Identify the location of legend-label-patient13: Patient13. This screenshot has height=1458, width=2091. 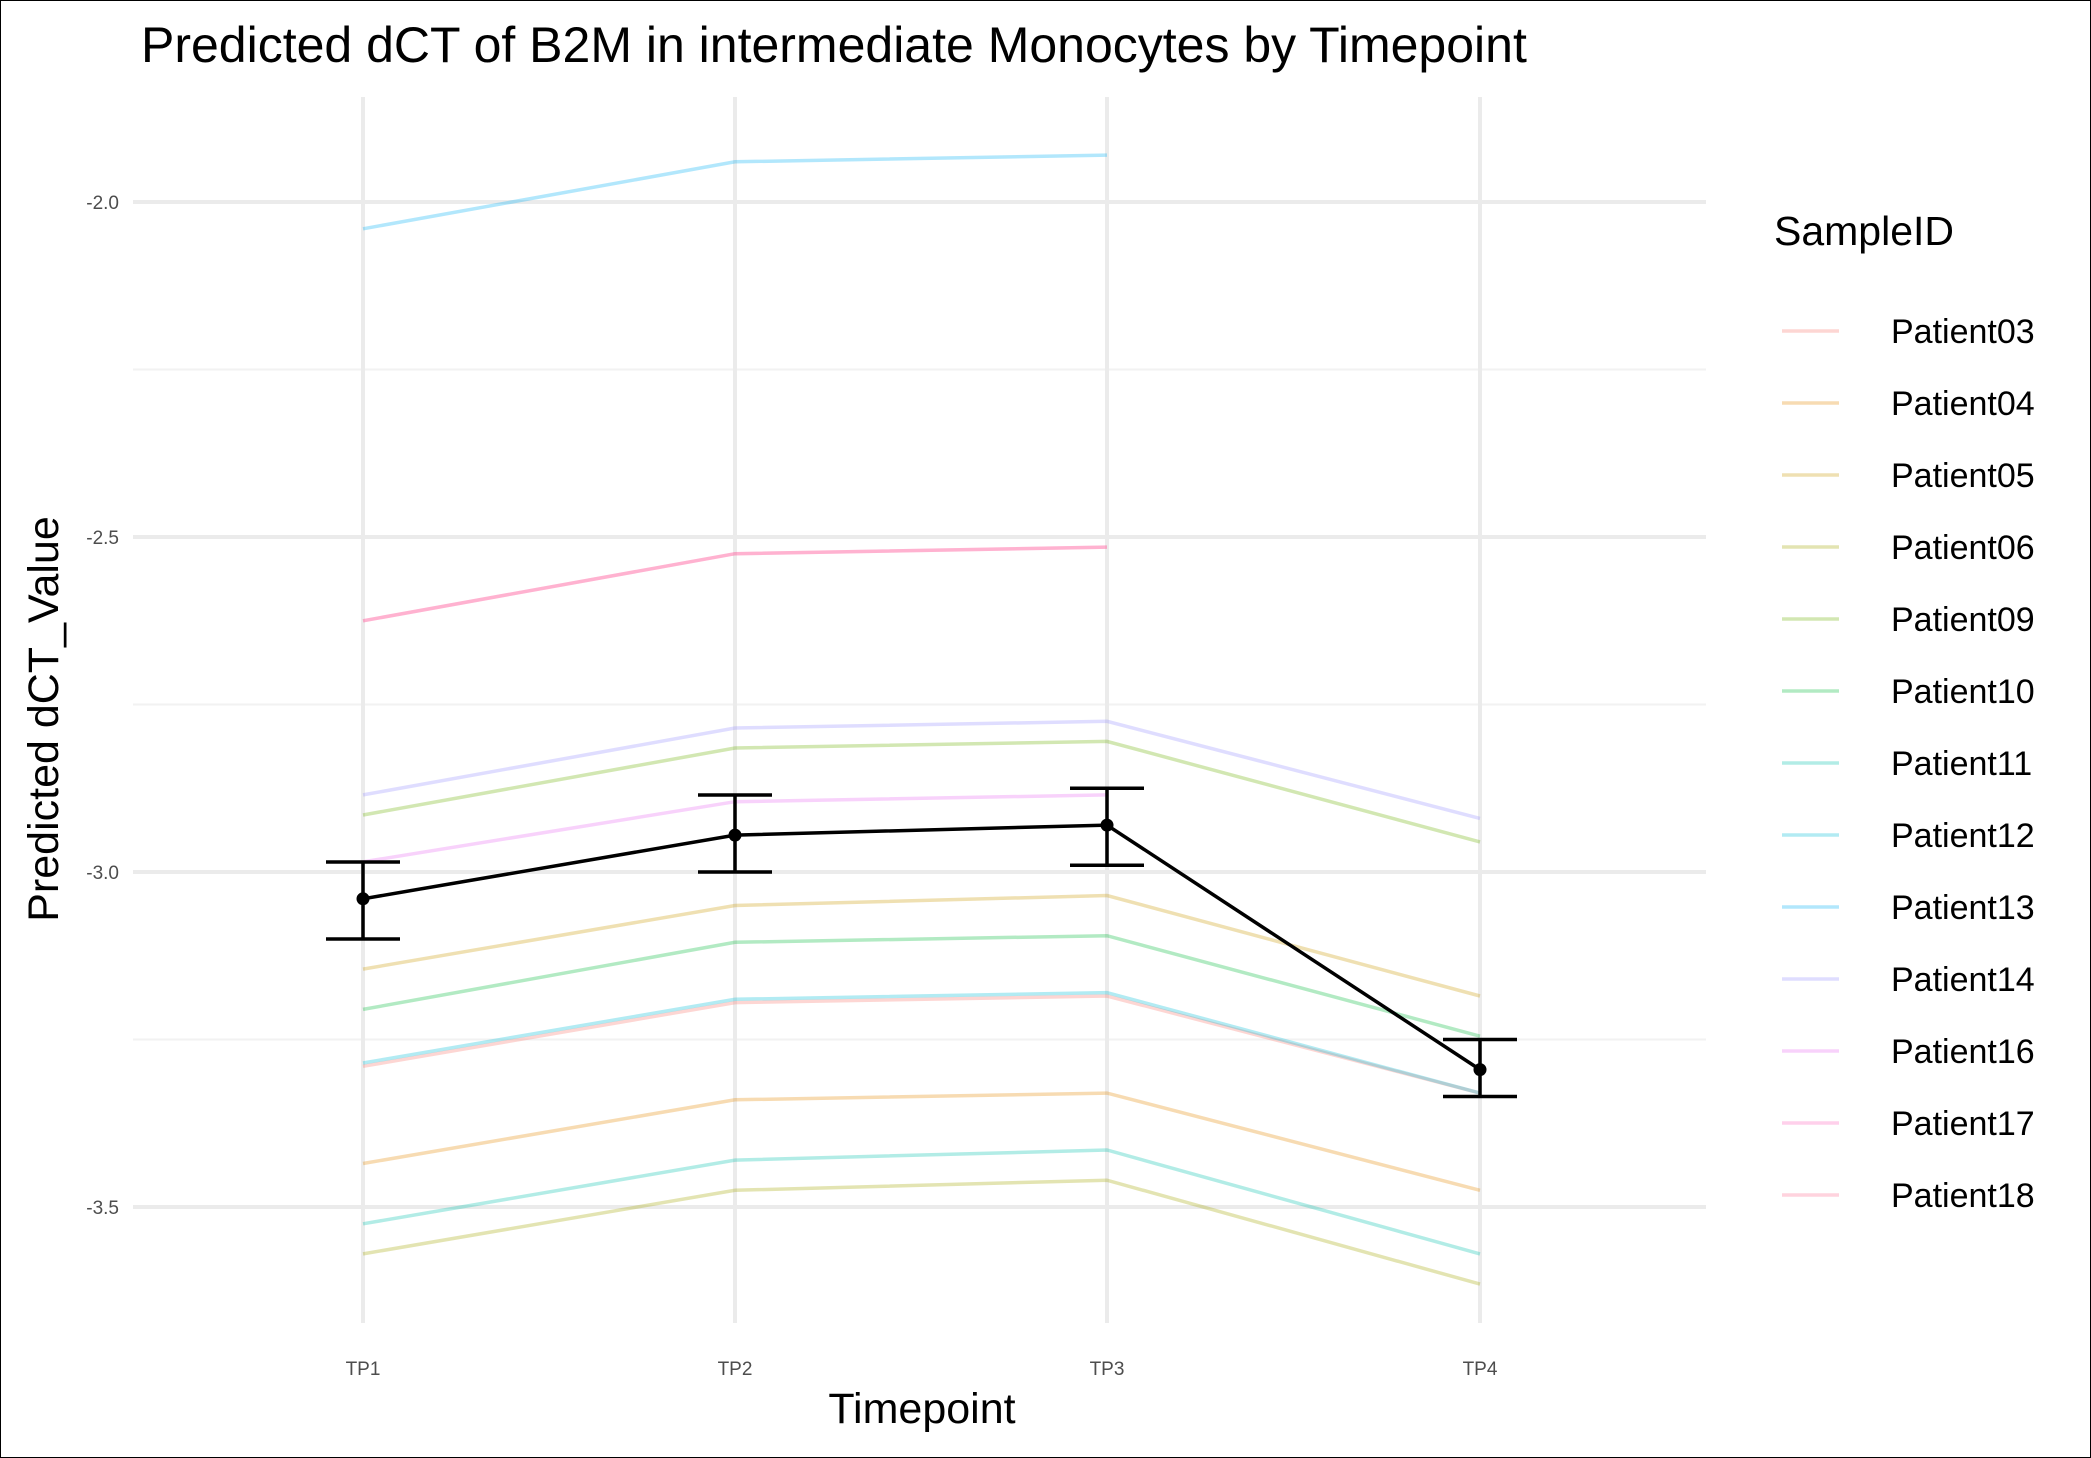
(1963, 908).